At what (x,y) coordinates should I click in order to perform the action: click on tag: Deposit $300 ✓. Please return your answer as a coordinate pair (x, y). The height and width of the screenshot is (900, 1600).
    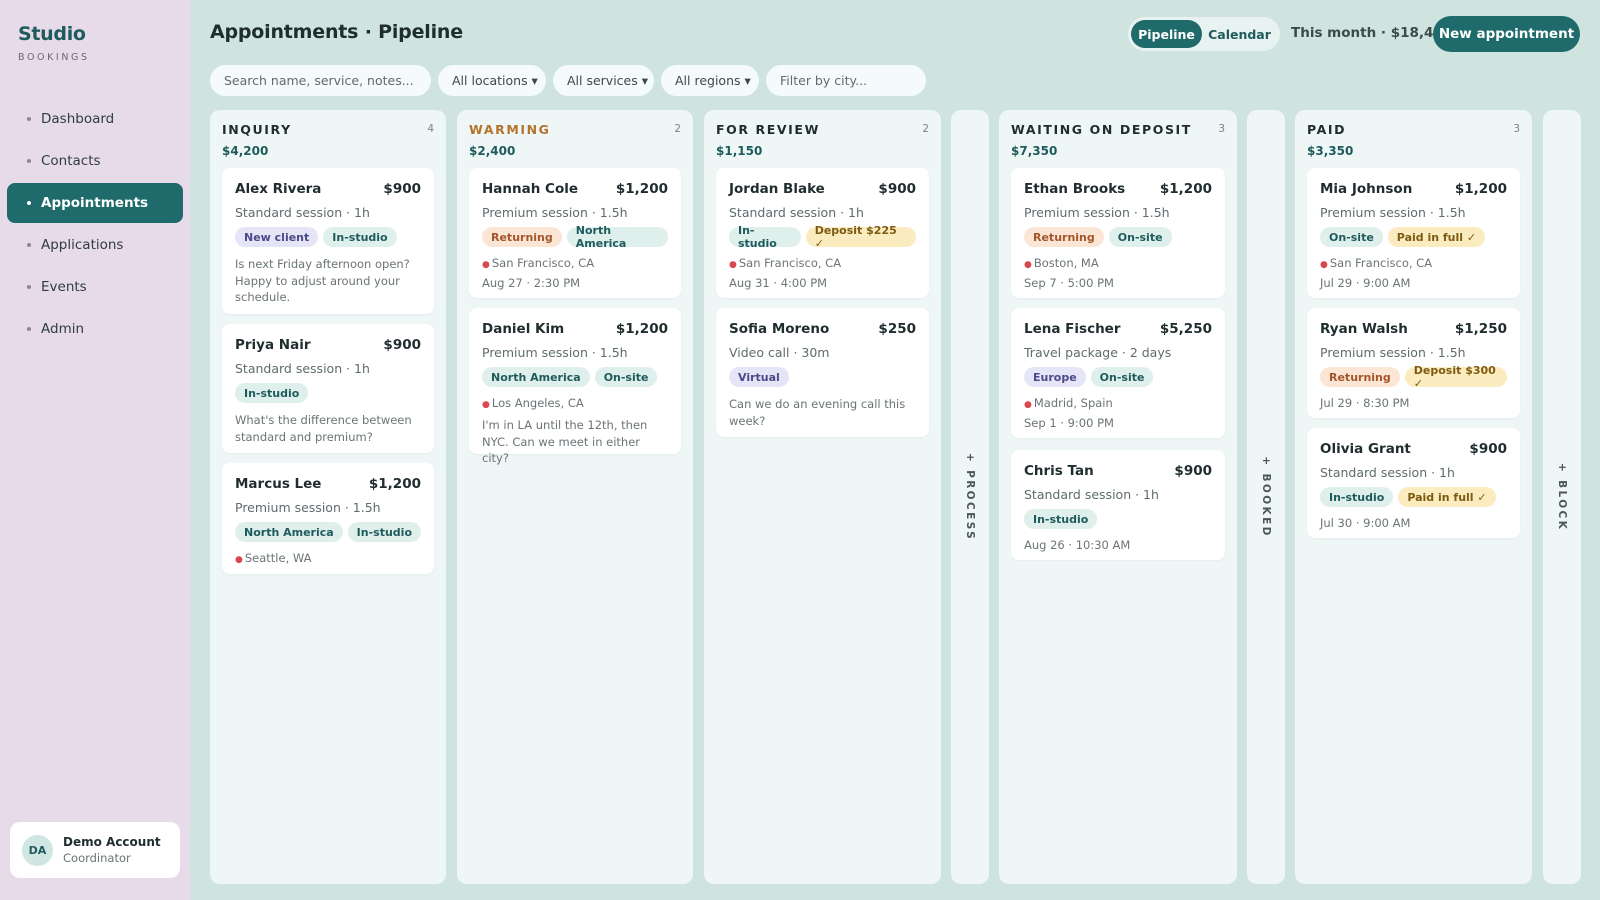
    Looking at the image, I should click on (1455, 377).